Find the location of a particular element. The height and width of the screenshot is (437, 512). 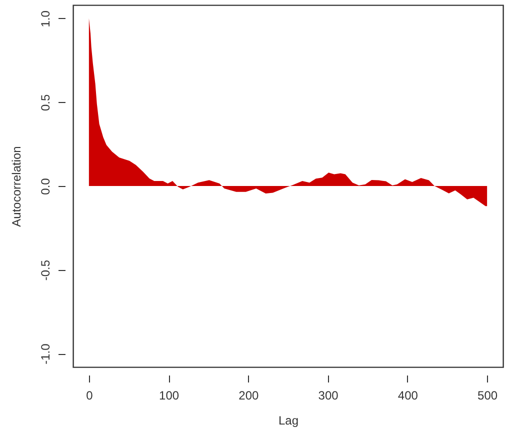

x-tick-label: 500 is located at coordinates (488, 395).